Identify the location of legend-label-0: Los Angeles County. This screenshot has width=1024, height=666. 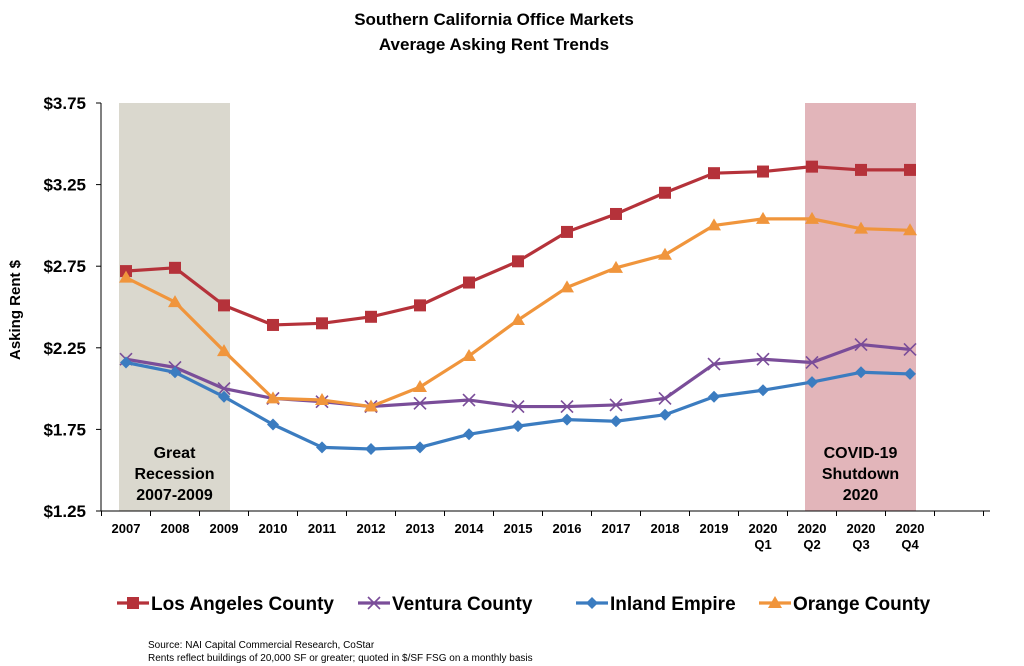
(242, 604).